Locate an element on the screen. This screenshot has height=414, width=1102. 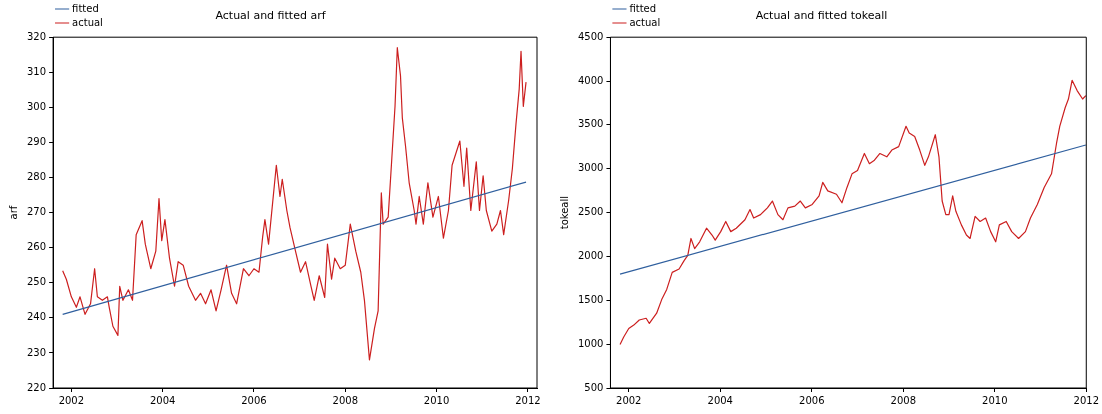
y-axis-title: tokeall is located at coordinates (564, 212).